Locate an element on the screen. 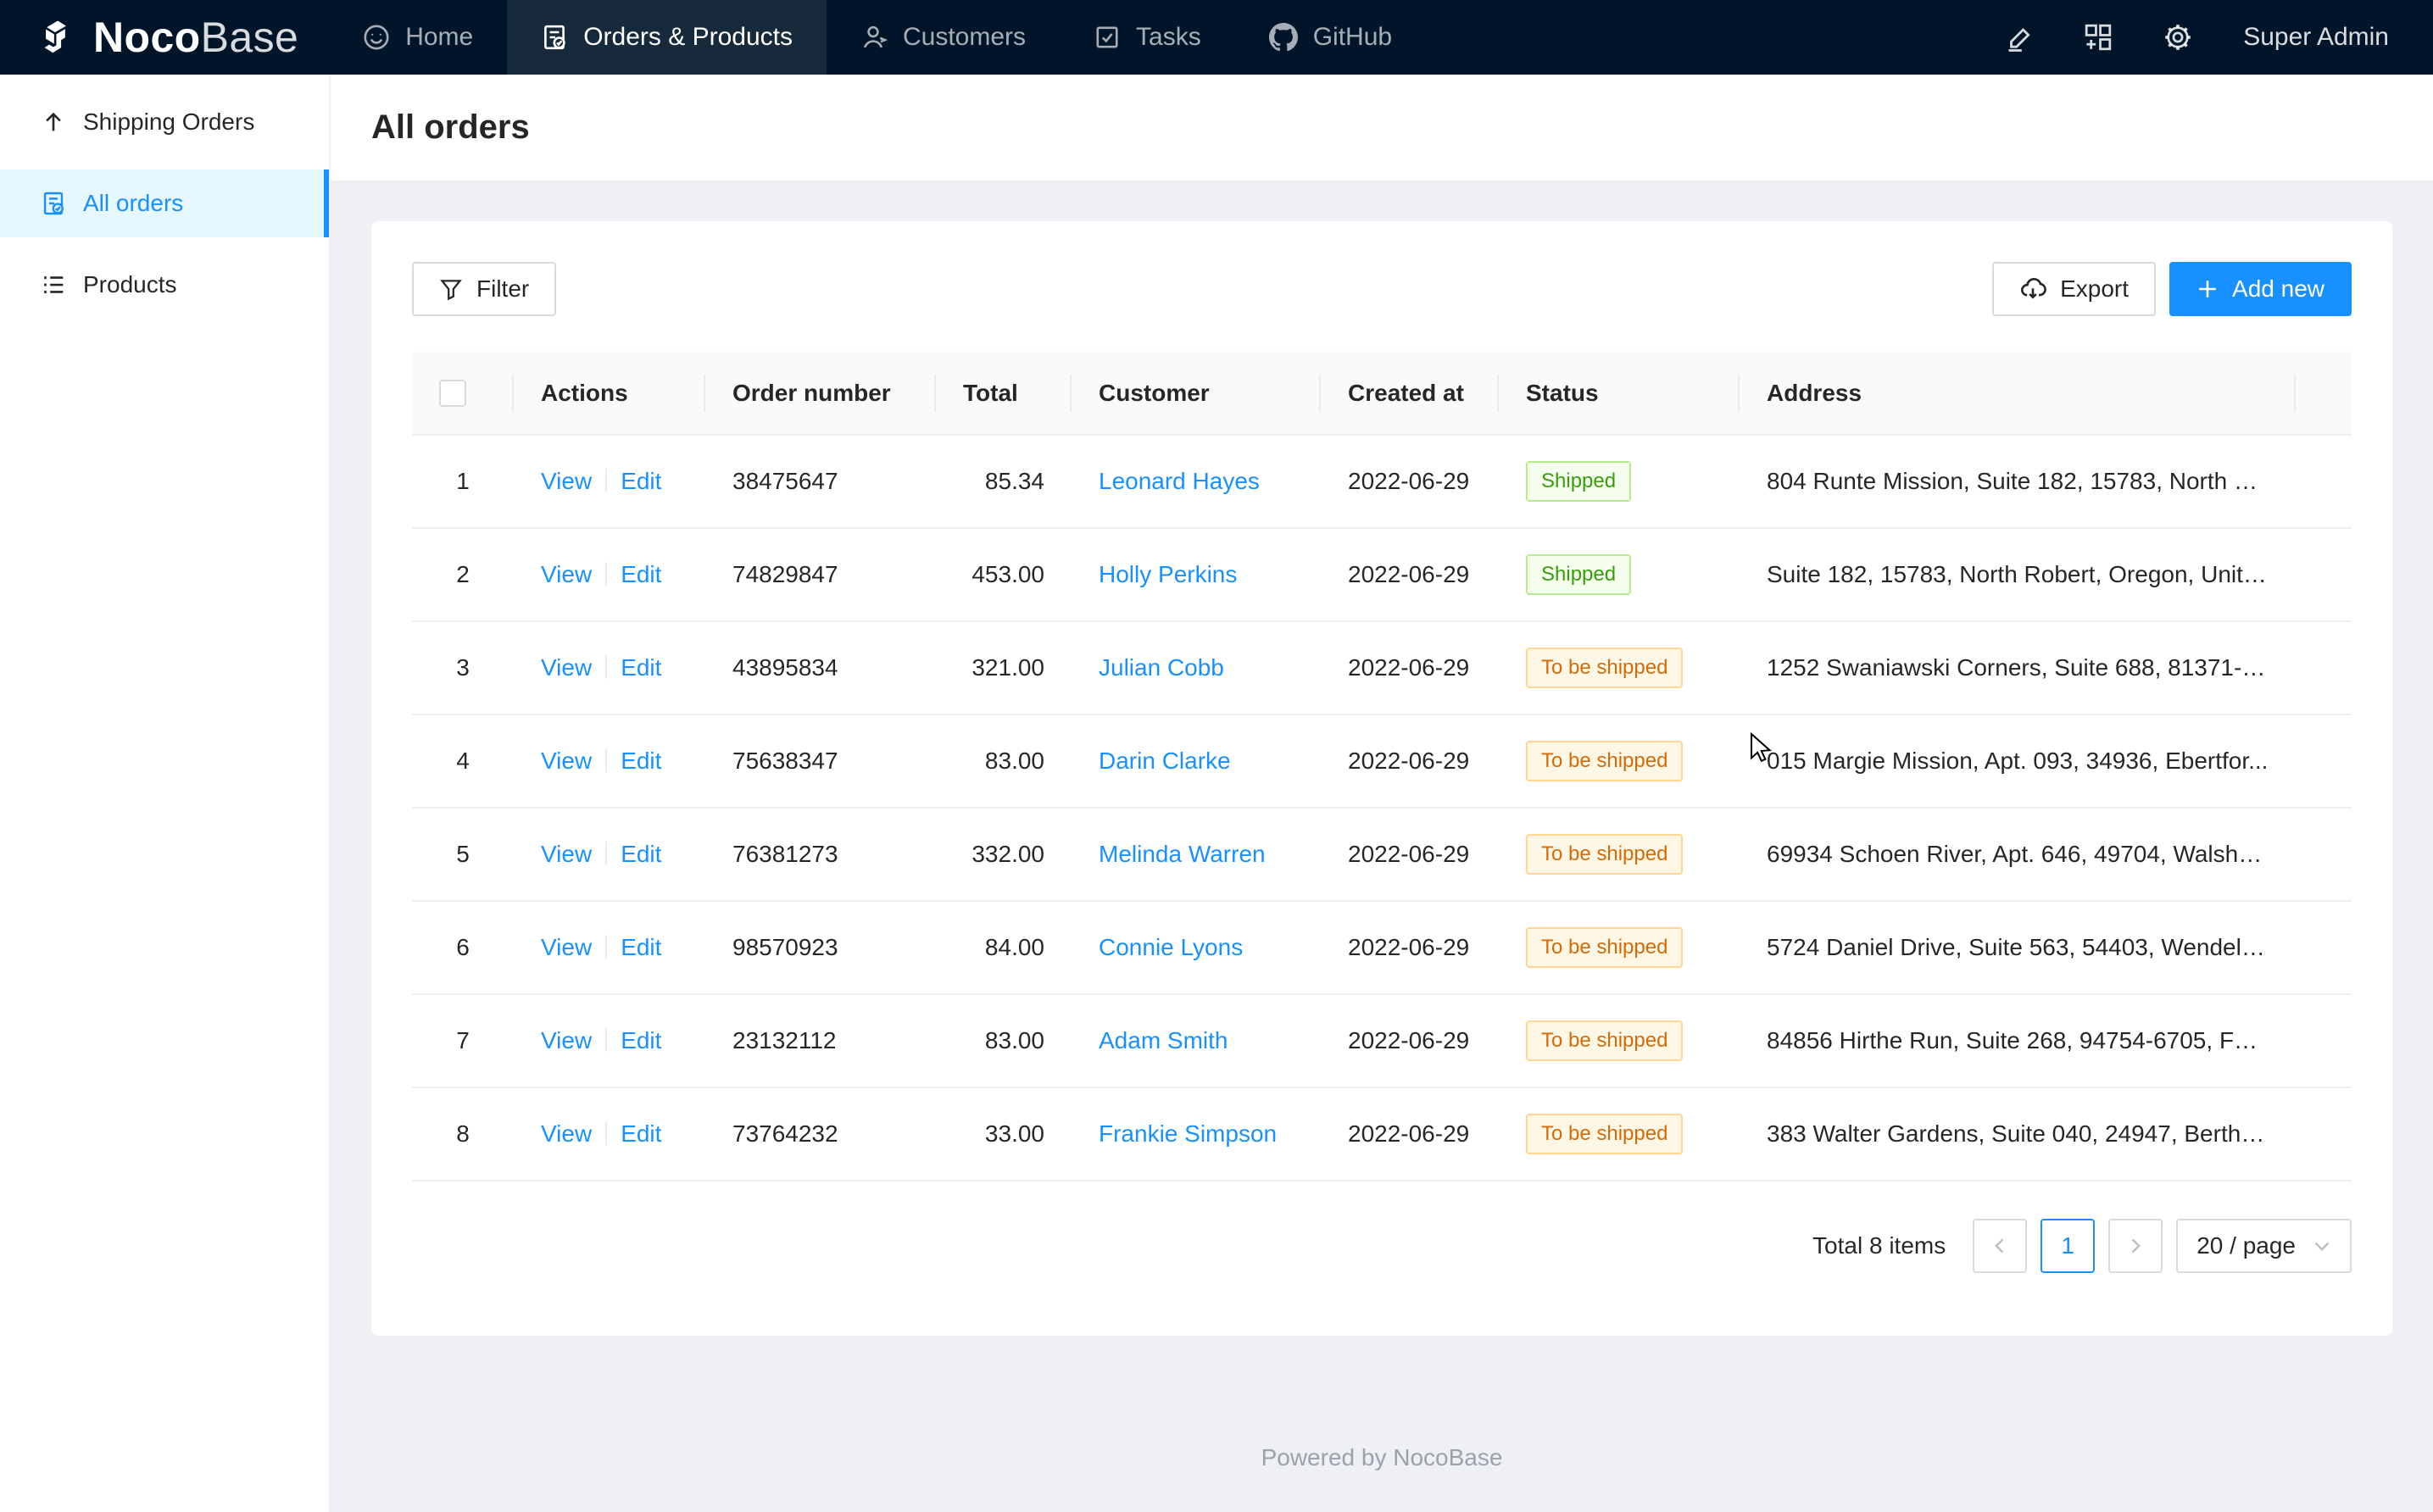 Image resolution: width=2433 pixels, height=1512 pixels. gear-icon is located at coordinates (2178, 37).